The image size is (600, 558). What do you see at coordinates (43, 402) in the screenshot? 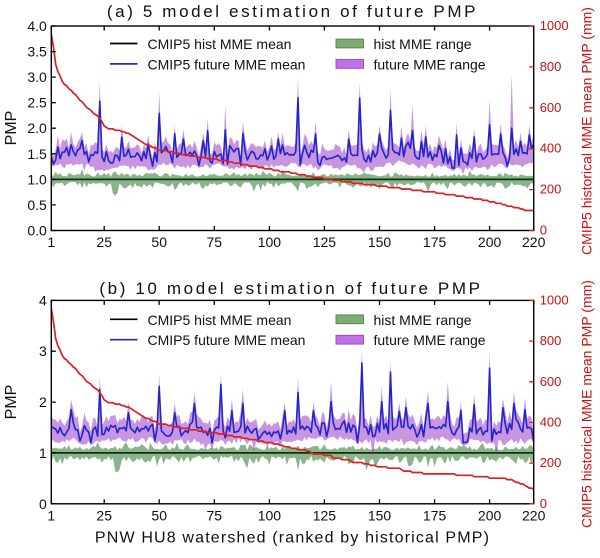
I see `svg-text: 2` at bounding box center [43, 402].